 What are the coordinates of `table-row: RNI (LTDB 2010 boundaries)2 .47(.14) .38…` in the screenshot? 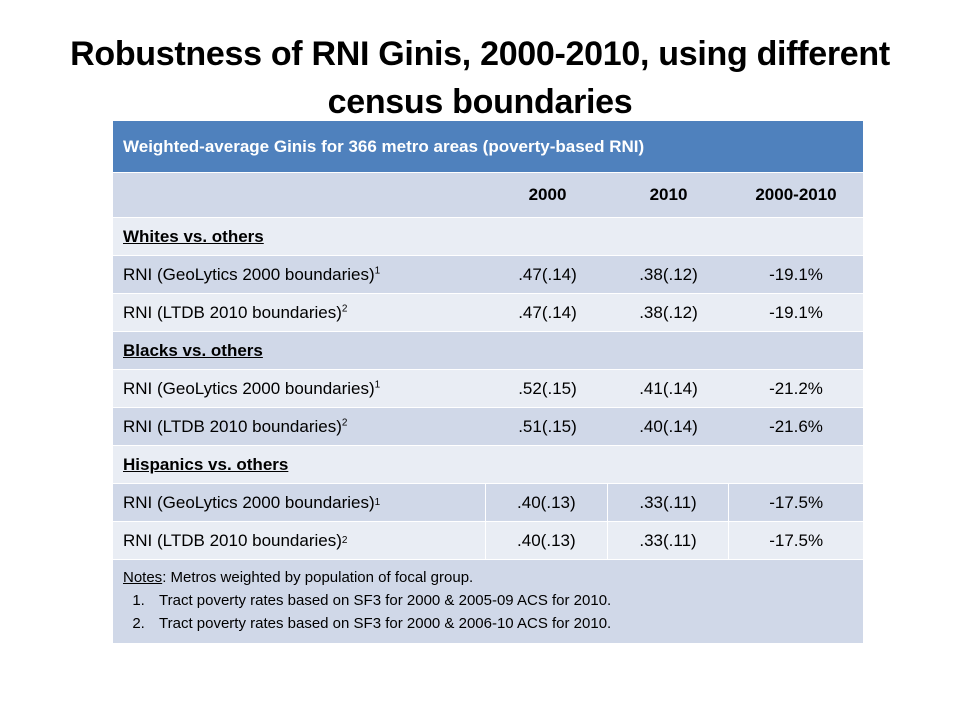 It's located at (488, 313).